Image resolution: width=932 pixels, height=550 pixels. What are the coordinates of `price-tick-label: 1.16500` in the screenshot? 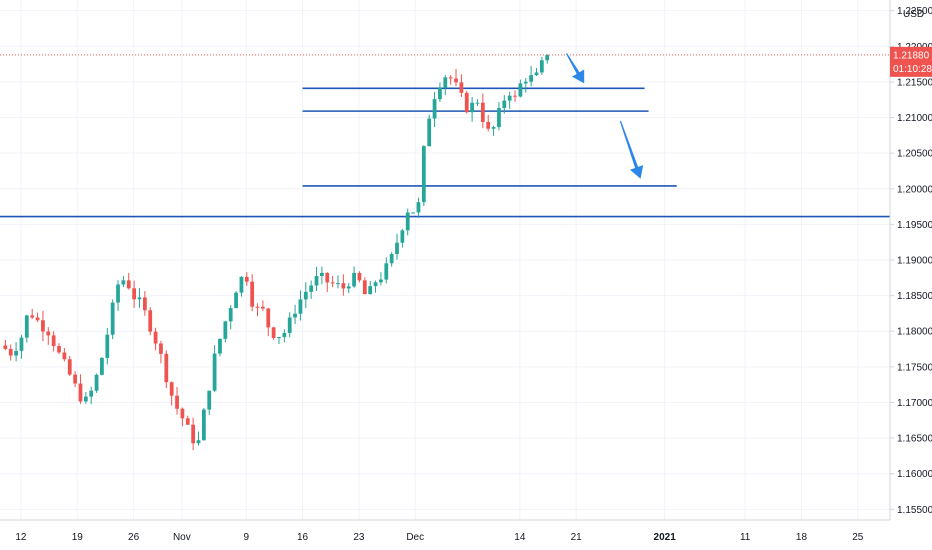 It's located at (914, 439).